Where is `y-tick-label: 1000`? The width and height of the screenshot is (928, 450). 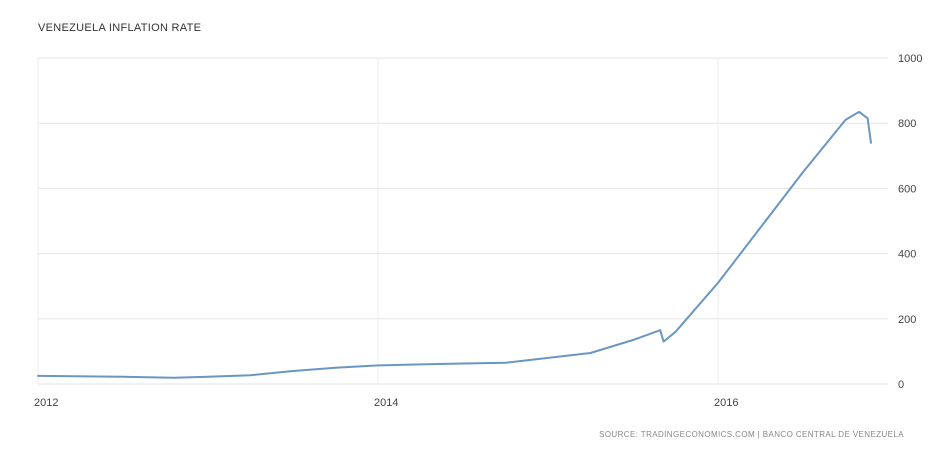
y-tick-label: 1000 is located at coordinates (910, 59).